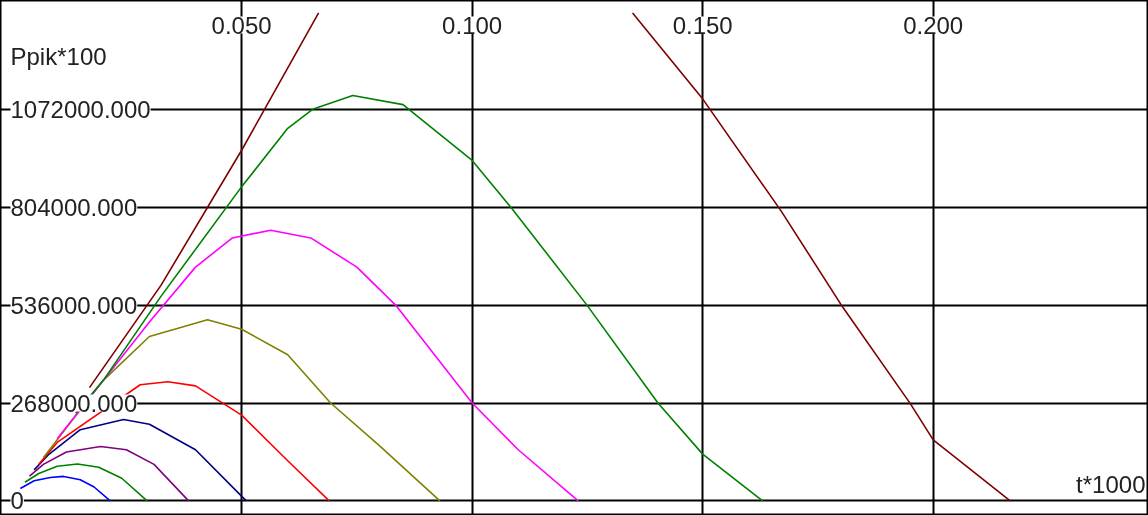 This screenshot has width=1148, height=515. I want to click on x-tick-label: 0.200, so click(933, 25).